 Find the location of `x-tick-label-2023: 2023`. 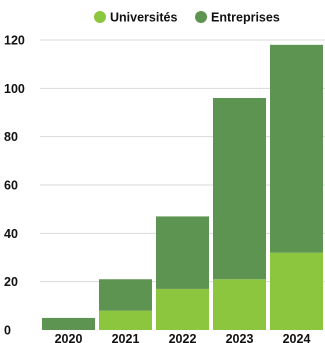

x-tick-label-2023: 2023 is located at coordinates (240, 337).